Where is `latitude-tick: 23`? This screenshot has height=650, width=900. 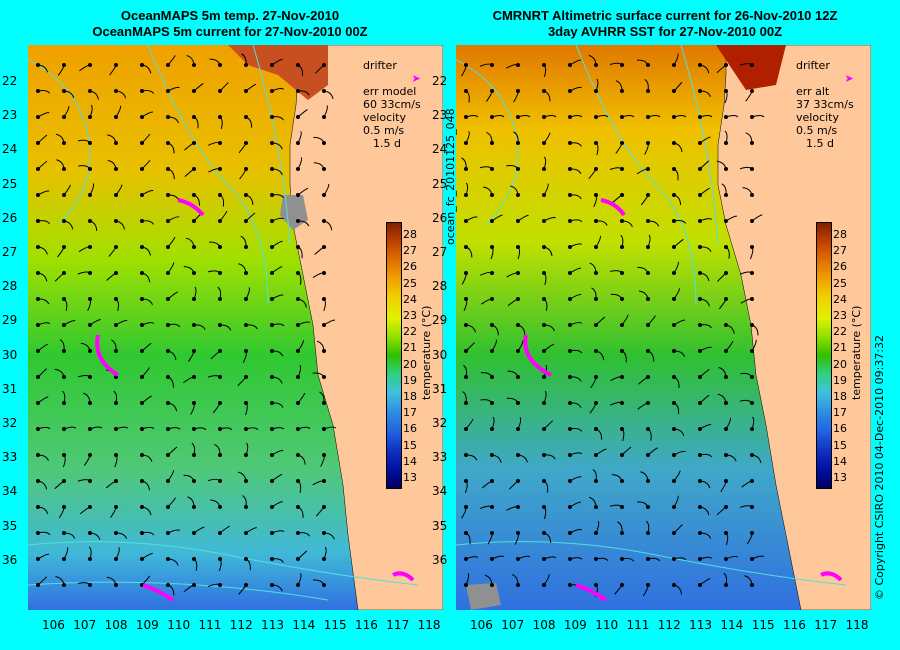
latitude-tick: 23 is located at coordinates (440, 115).